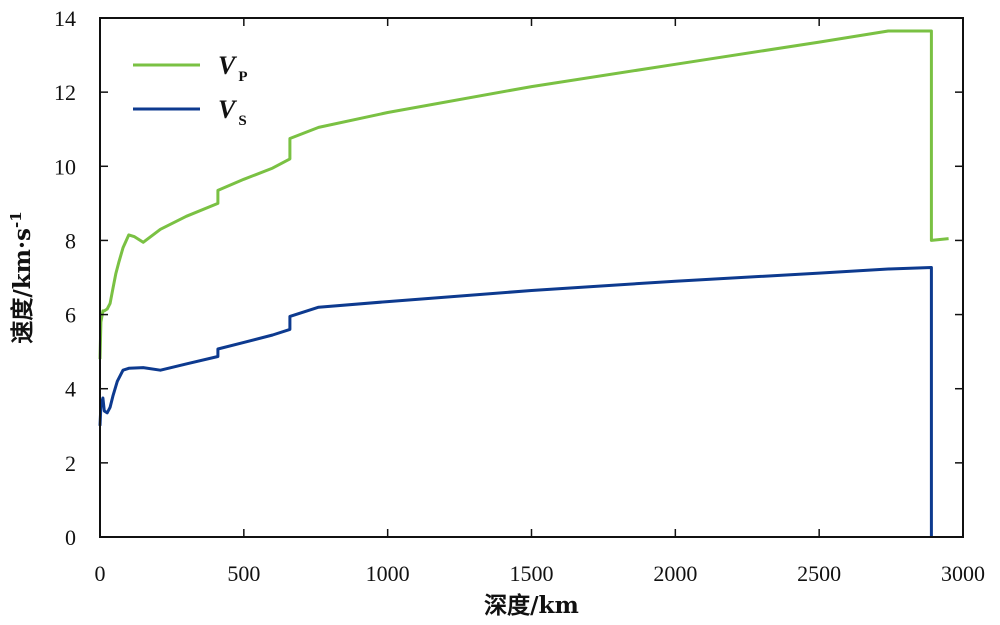  What do you see at coordinates (243, 573) in the screenshot?
I see `x-tick-label: 500` at bounding box center [243, 573].